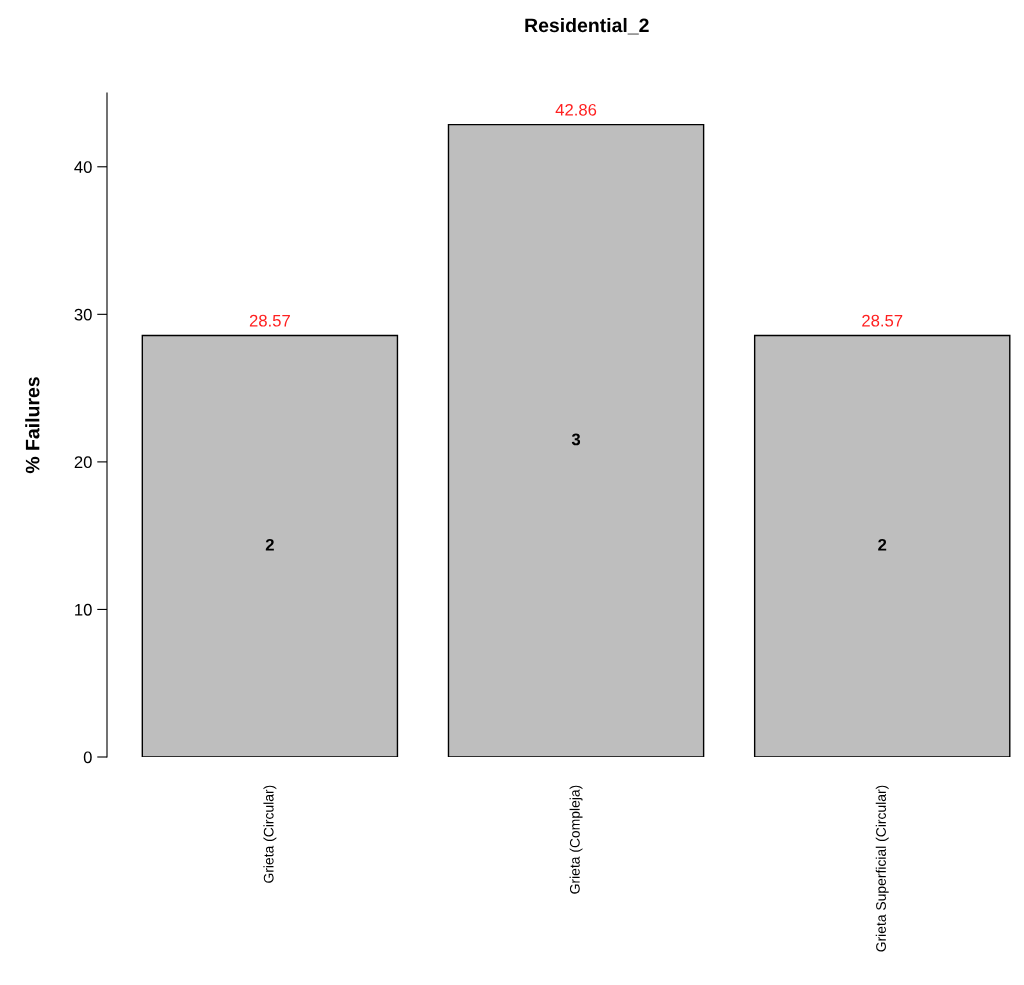 The width and height of the screenshot is (1024, 985). I want to click on y-tick-label: 20, so click(83, 462).